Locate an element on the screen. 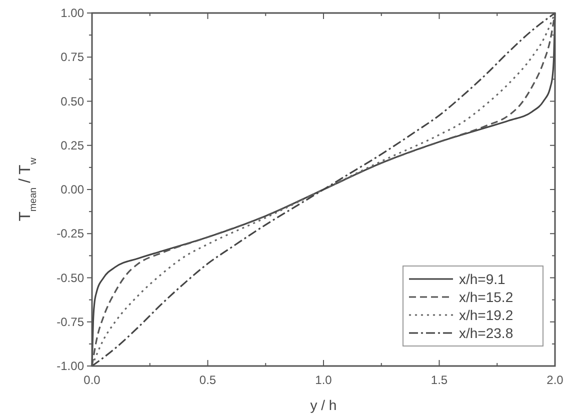  y-tick-label: 0.00 is located at coordinates (72, 189).